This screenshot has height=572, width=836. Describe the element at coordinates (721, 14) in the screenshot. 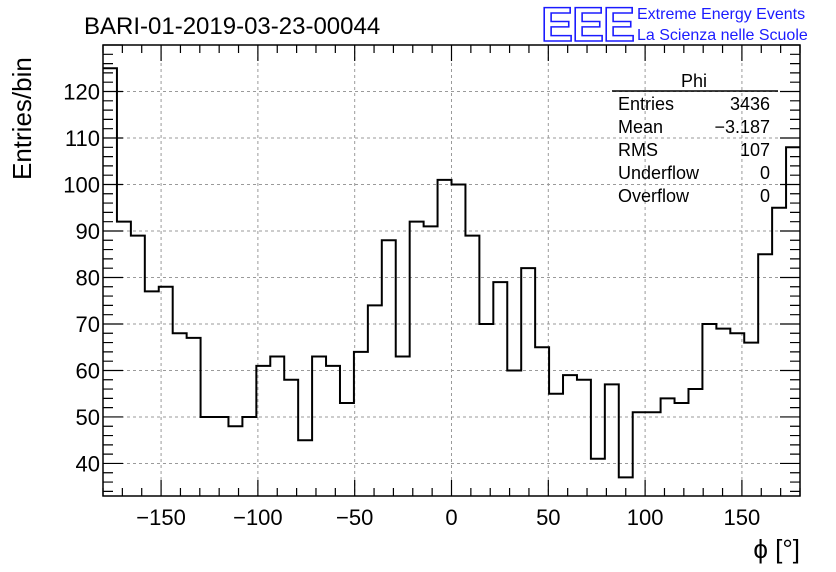

I see `brand-line-1: Extreme Energy Events` at that location.